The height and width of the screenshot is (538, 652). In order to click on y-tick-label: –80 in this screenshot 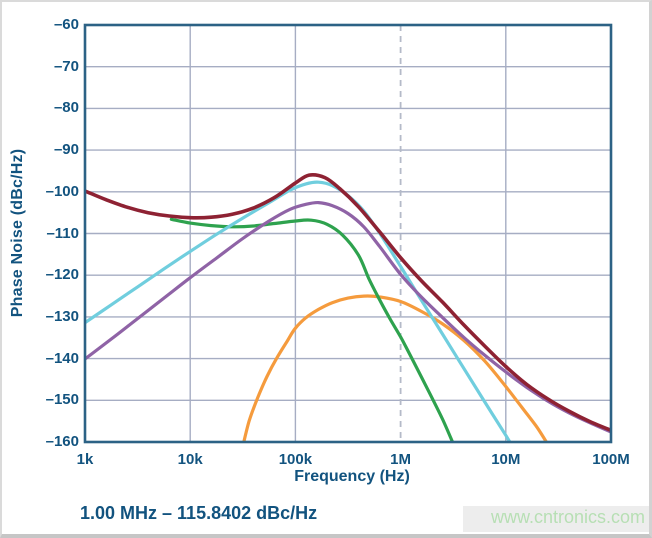, I will do `click(66, 108)`.